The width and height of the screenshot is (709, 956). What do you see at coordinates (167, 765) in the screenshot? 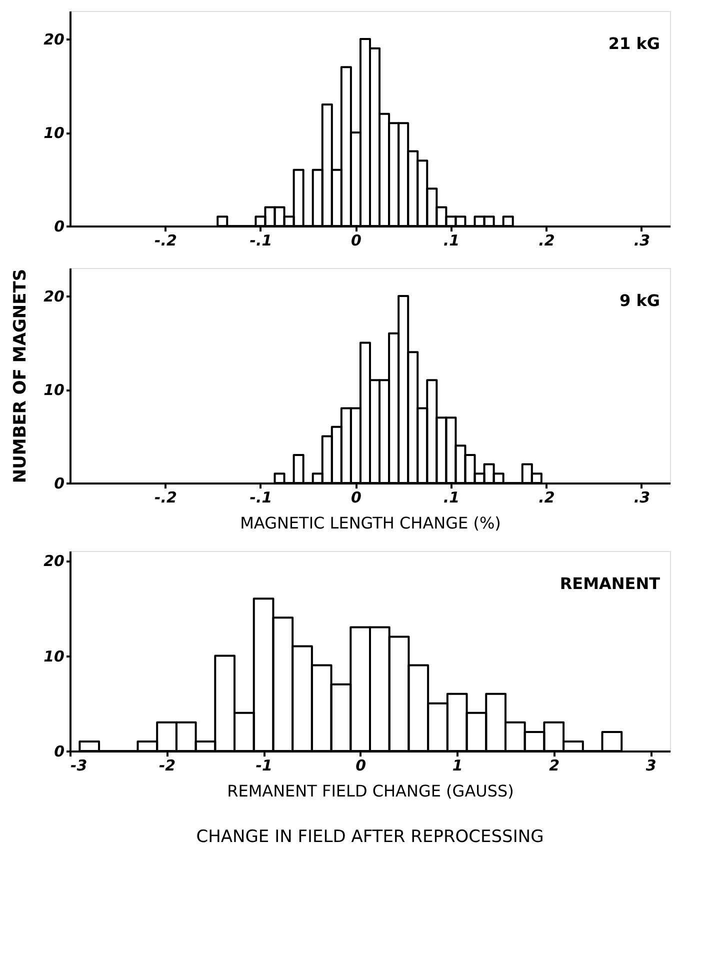
I see `x-tick-label: -2` at bounding box center [167, 765].